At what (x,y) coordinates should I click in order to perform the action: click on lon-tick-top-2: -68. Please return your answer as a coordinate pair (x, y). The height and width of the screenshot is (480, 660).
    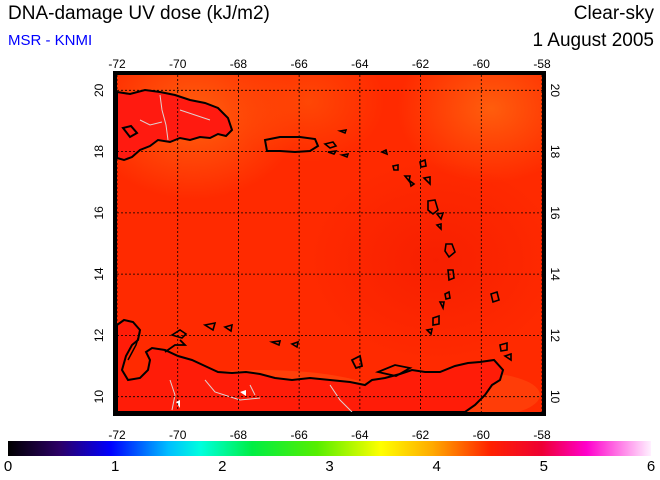
    Looking at the image, I should click on (239, 64).